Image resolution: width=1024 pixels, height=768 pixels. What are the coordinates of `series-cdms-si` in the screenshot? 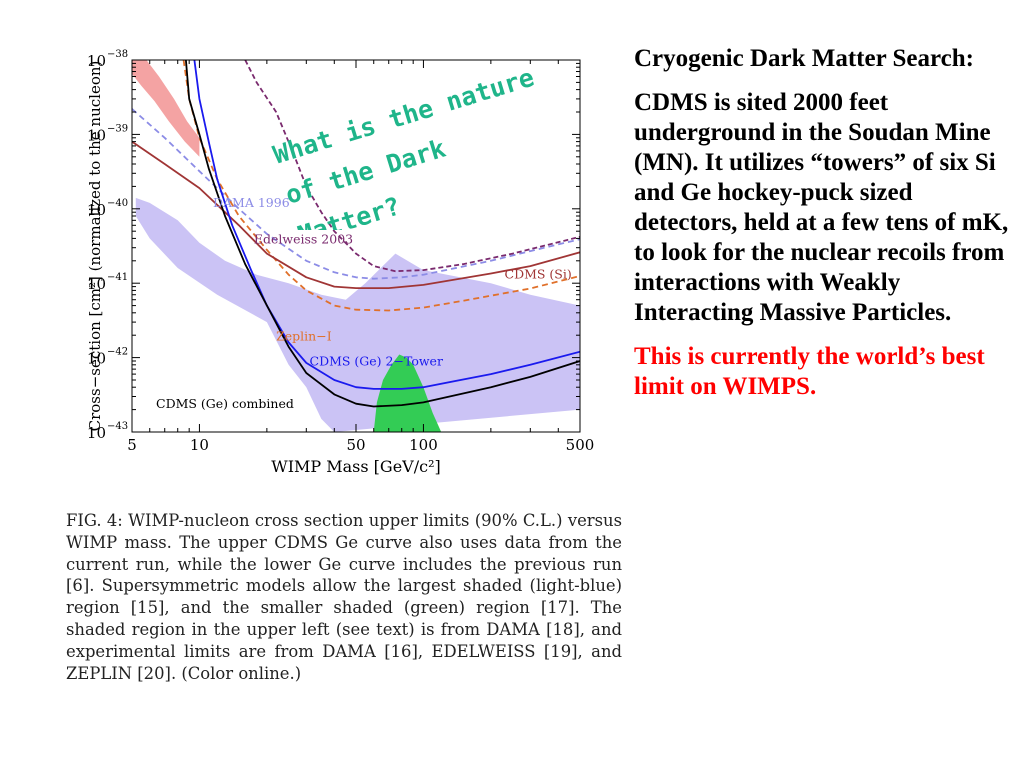 It's located at (356, 214).